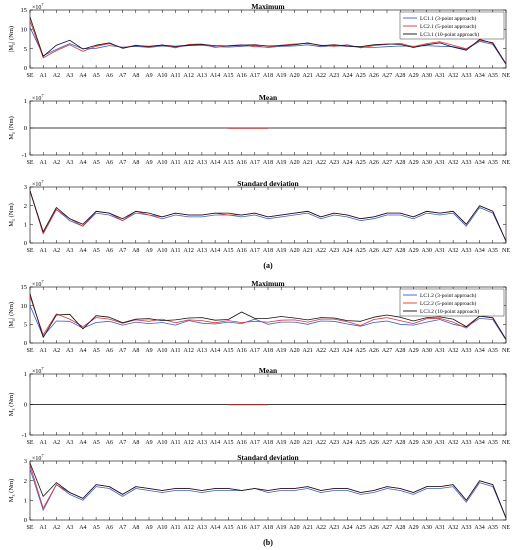  What do you see at coordinates (25, 461) in the screenshot?
I see `y-tick-label: 3` at bounding box center [25, 461].